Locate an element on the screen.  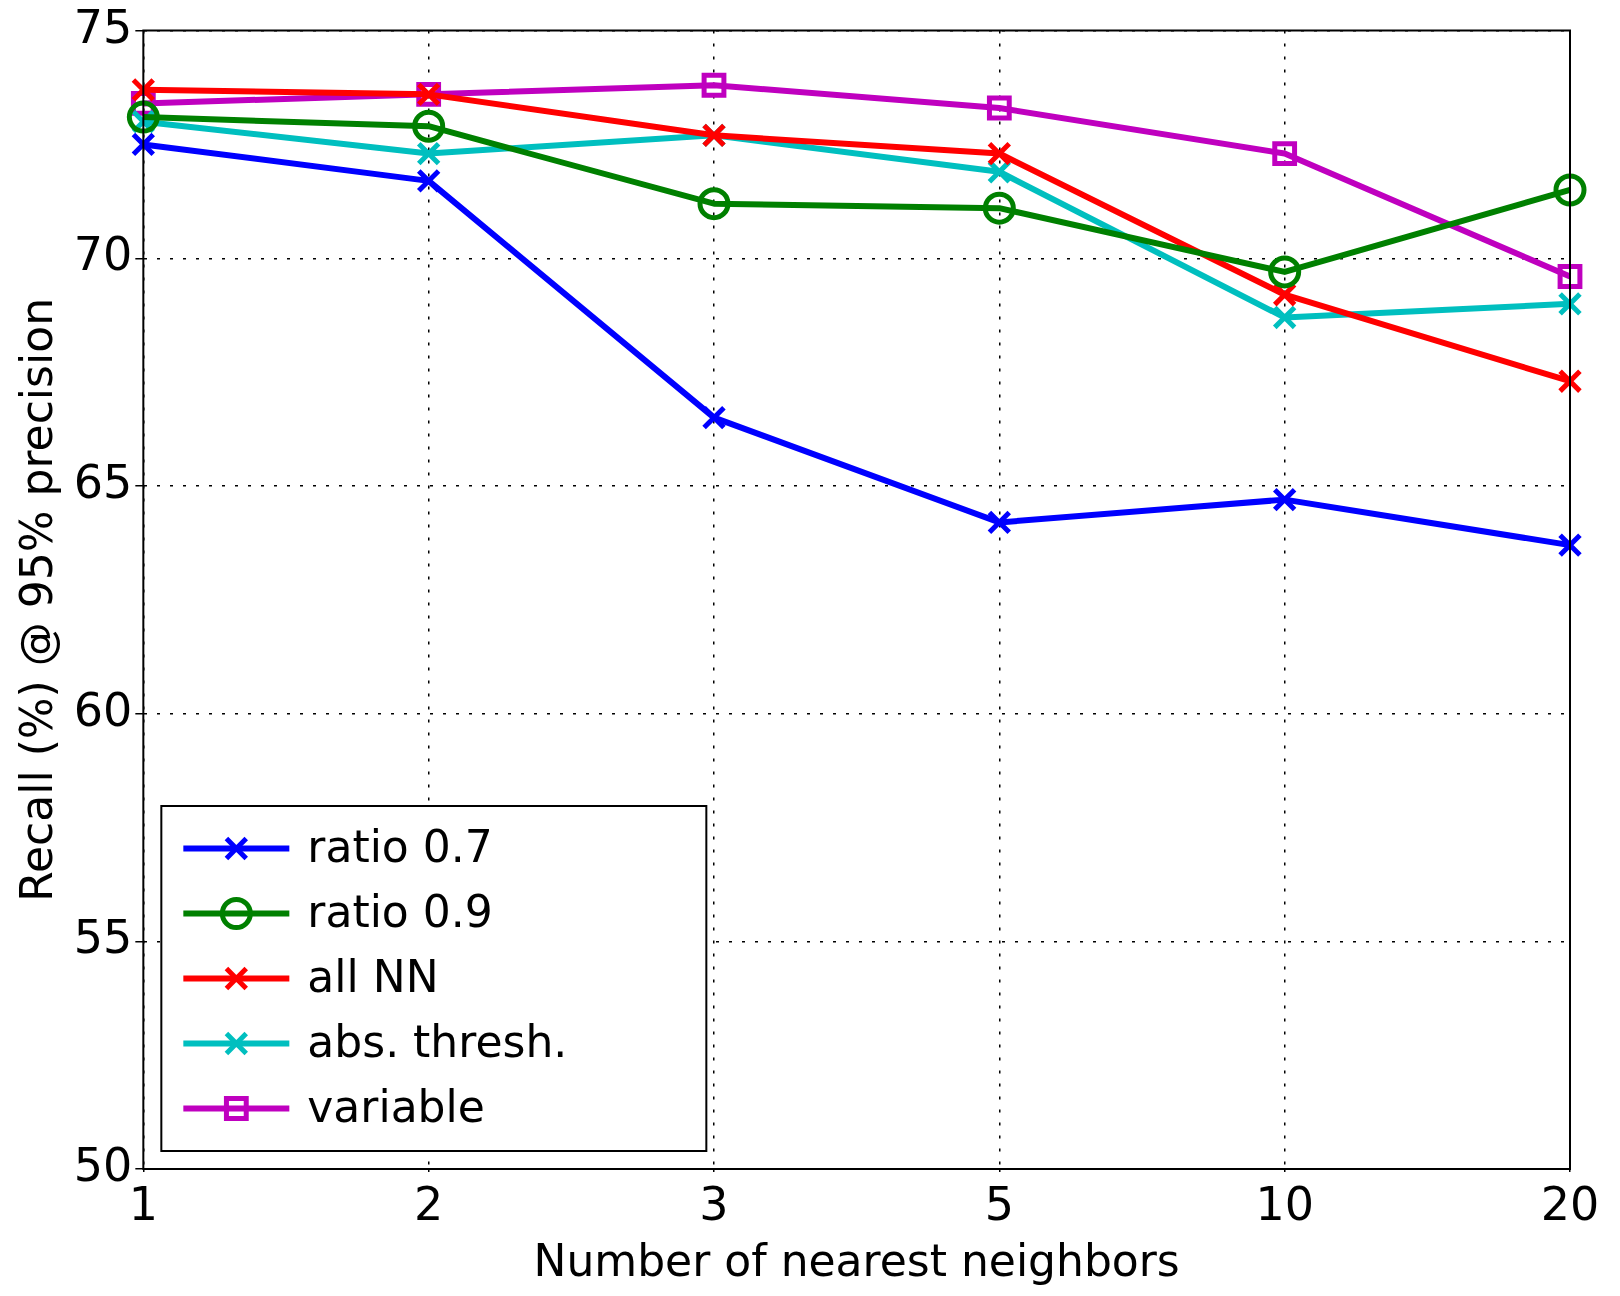
y-axis-title: Recall (%) @ 95% precision is located at coordinates (36, 599).